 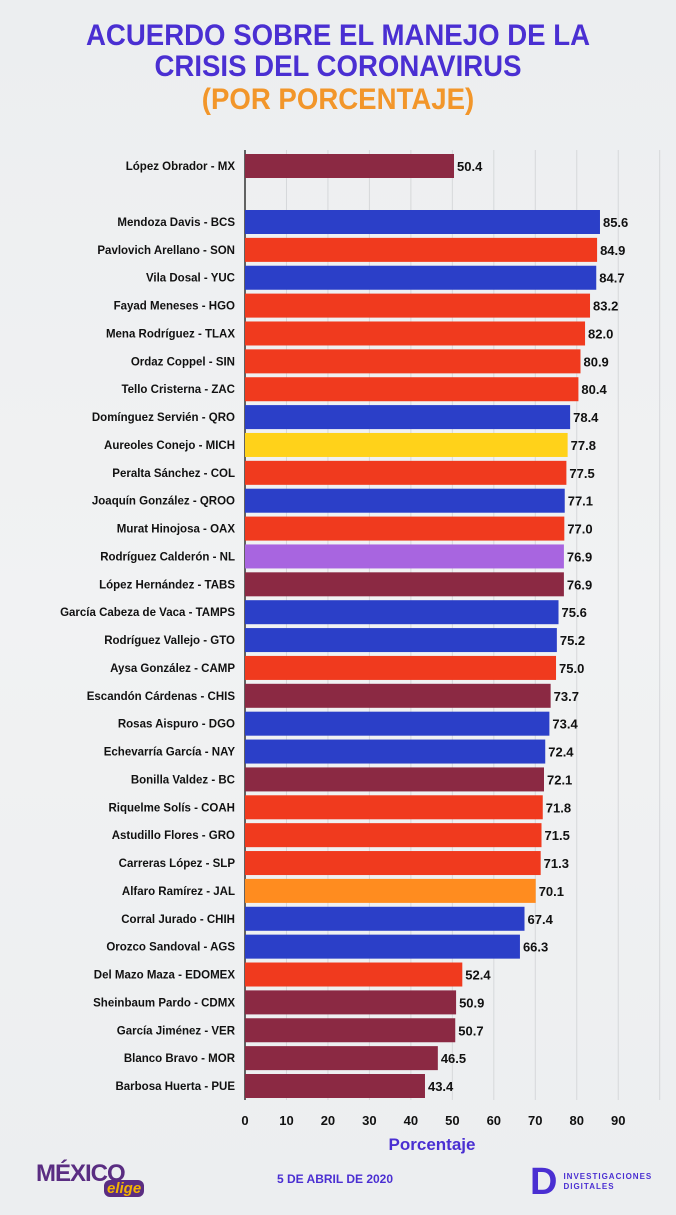 I want to click on mexico-elige-logo: MÉXICO elige, so click(x=90, y=1178).